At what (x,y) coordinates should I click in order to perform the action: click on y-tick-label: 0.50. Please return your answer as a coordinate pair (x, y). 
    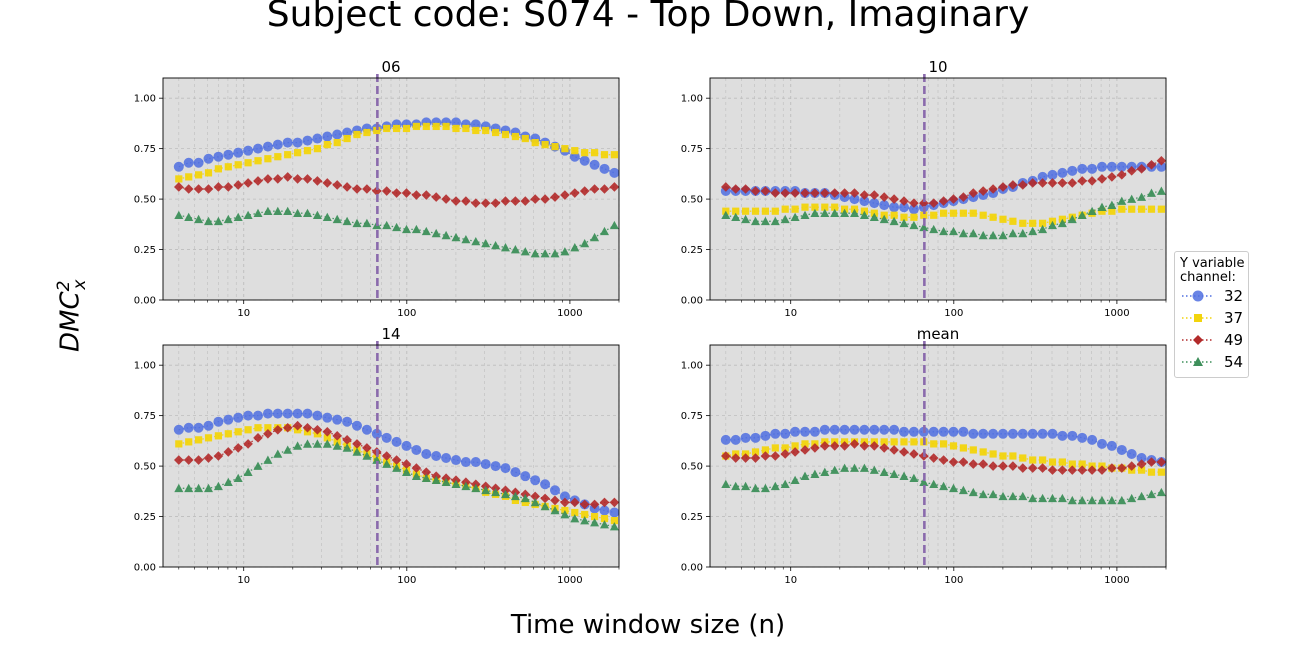
    Looking at the image, I should click on (145, 467).